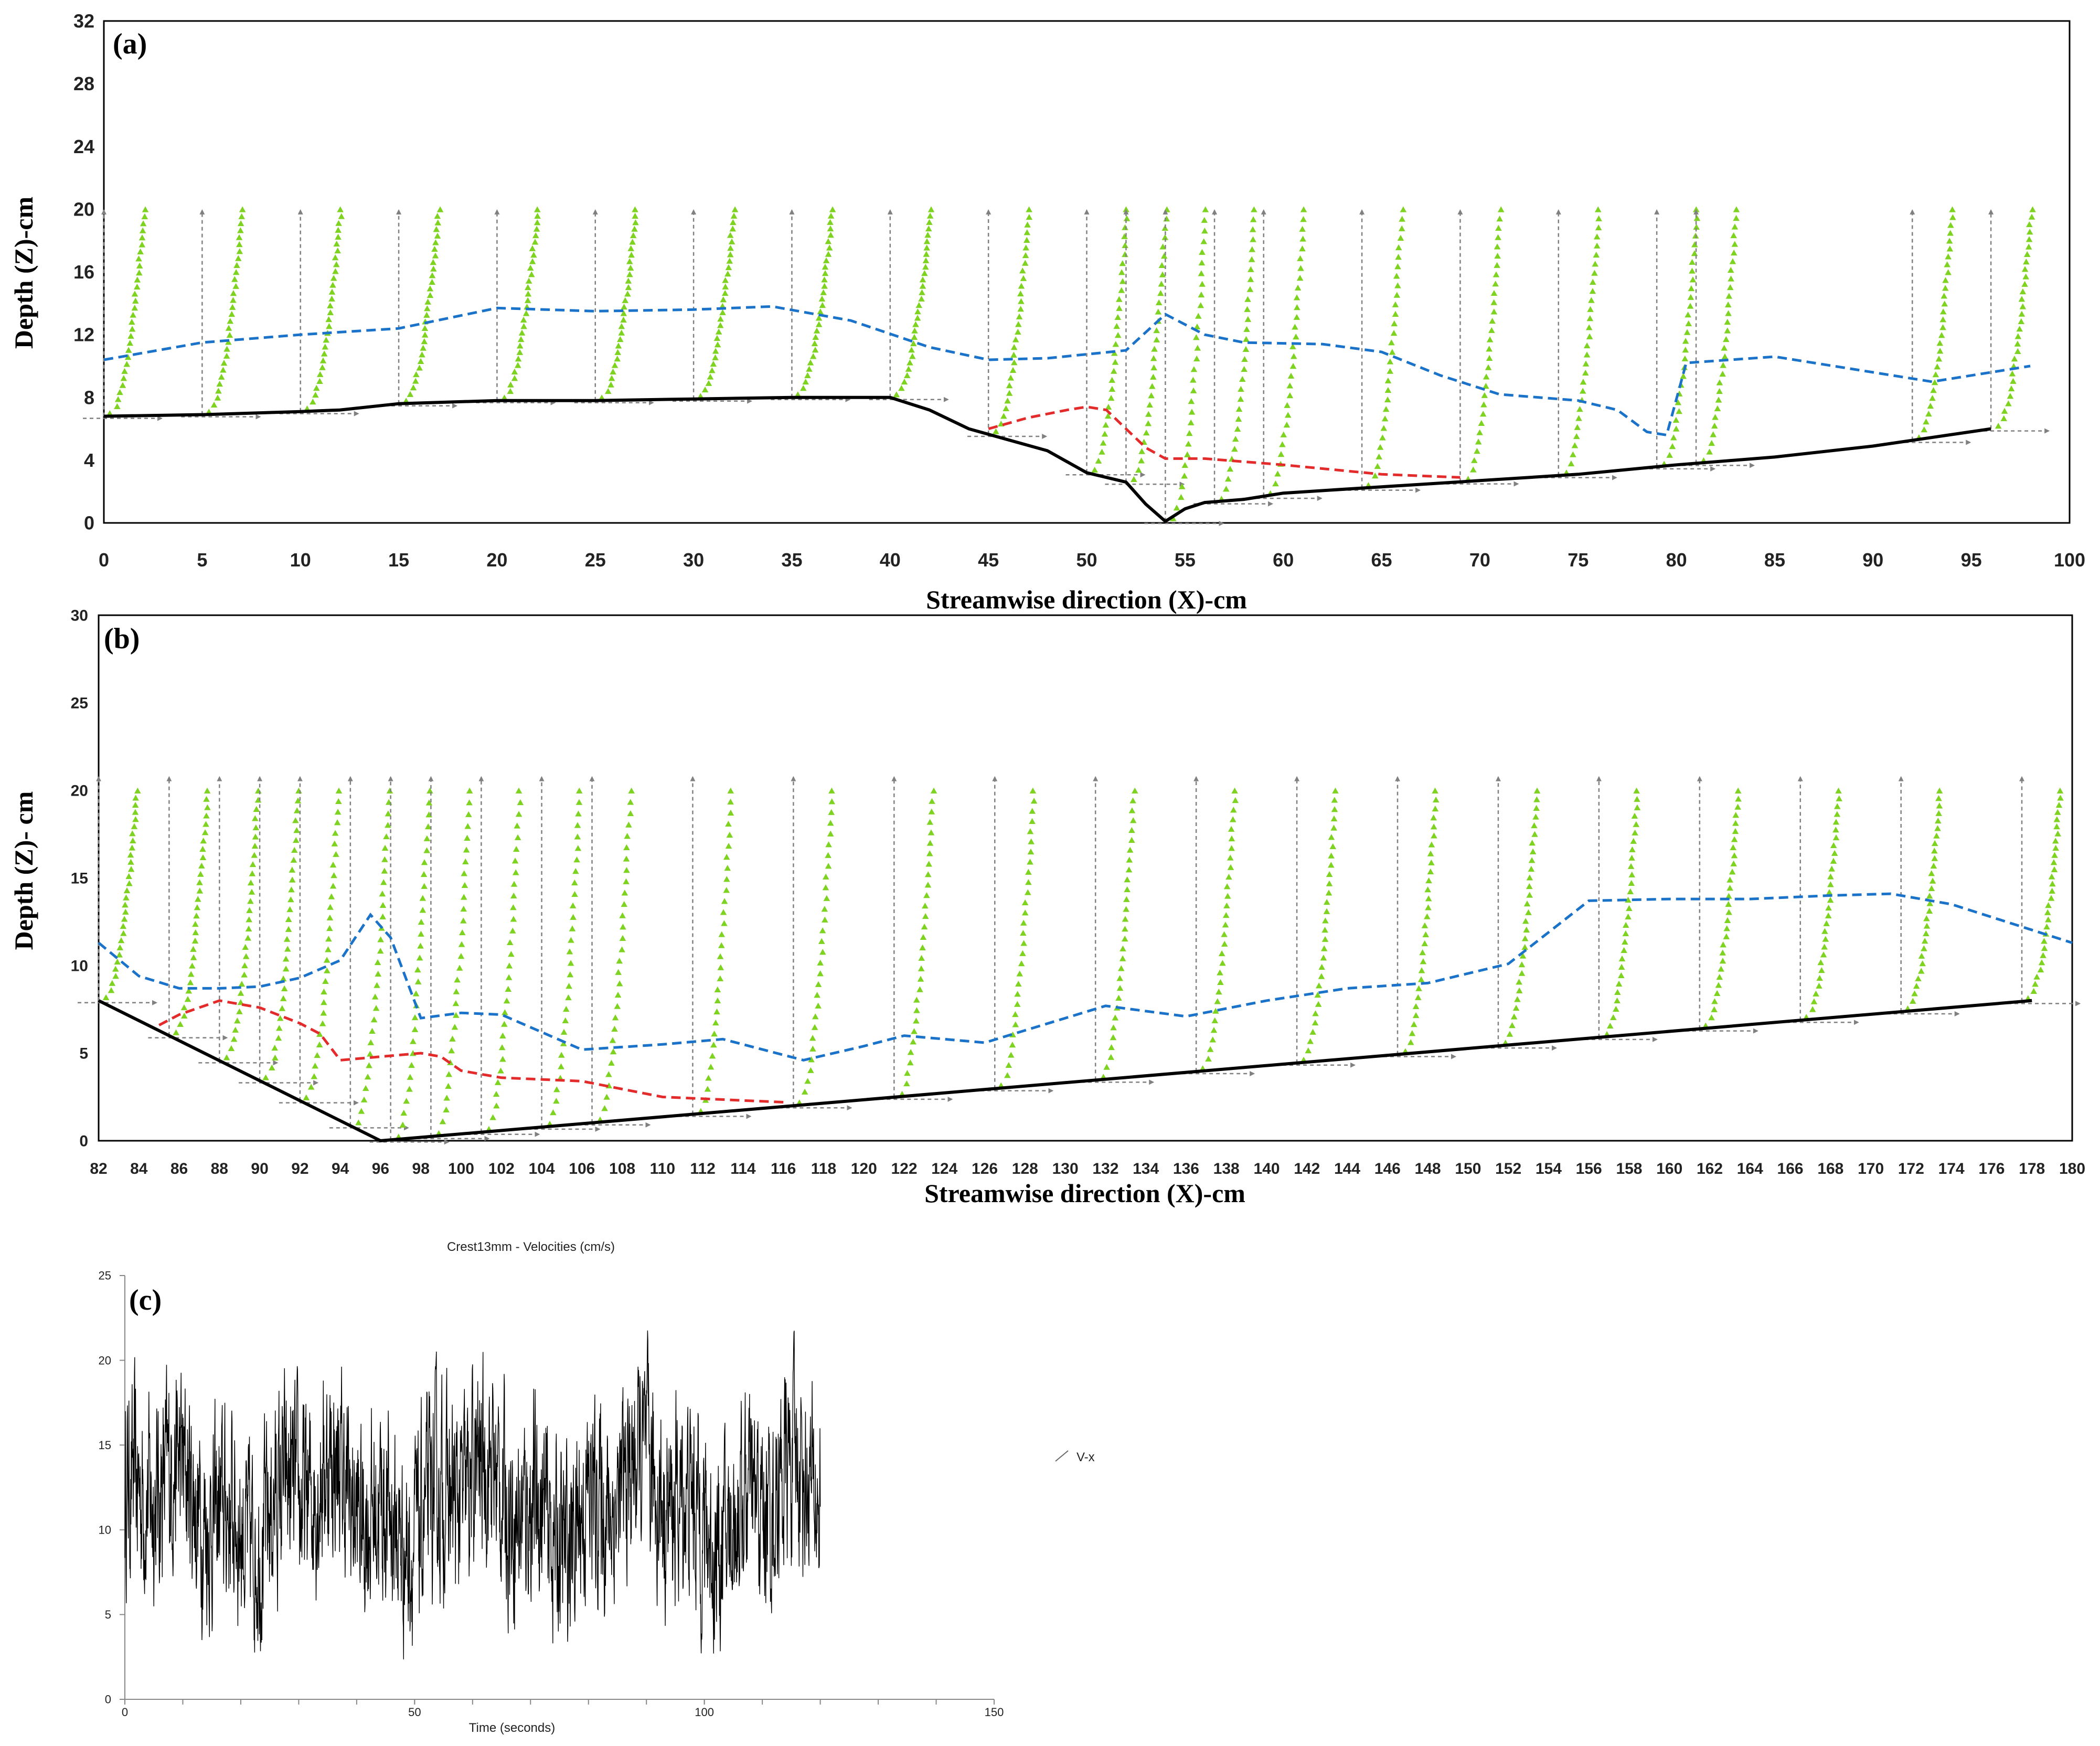  What do you see at coordinates (472, 1494) in the screenshot?
I see `panel-c-series` at bounding box center [472, 1494].